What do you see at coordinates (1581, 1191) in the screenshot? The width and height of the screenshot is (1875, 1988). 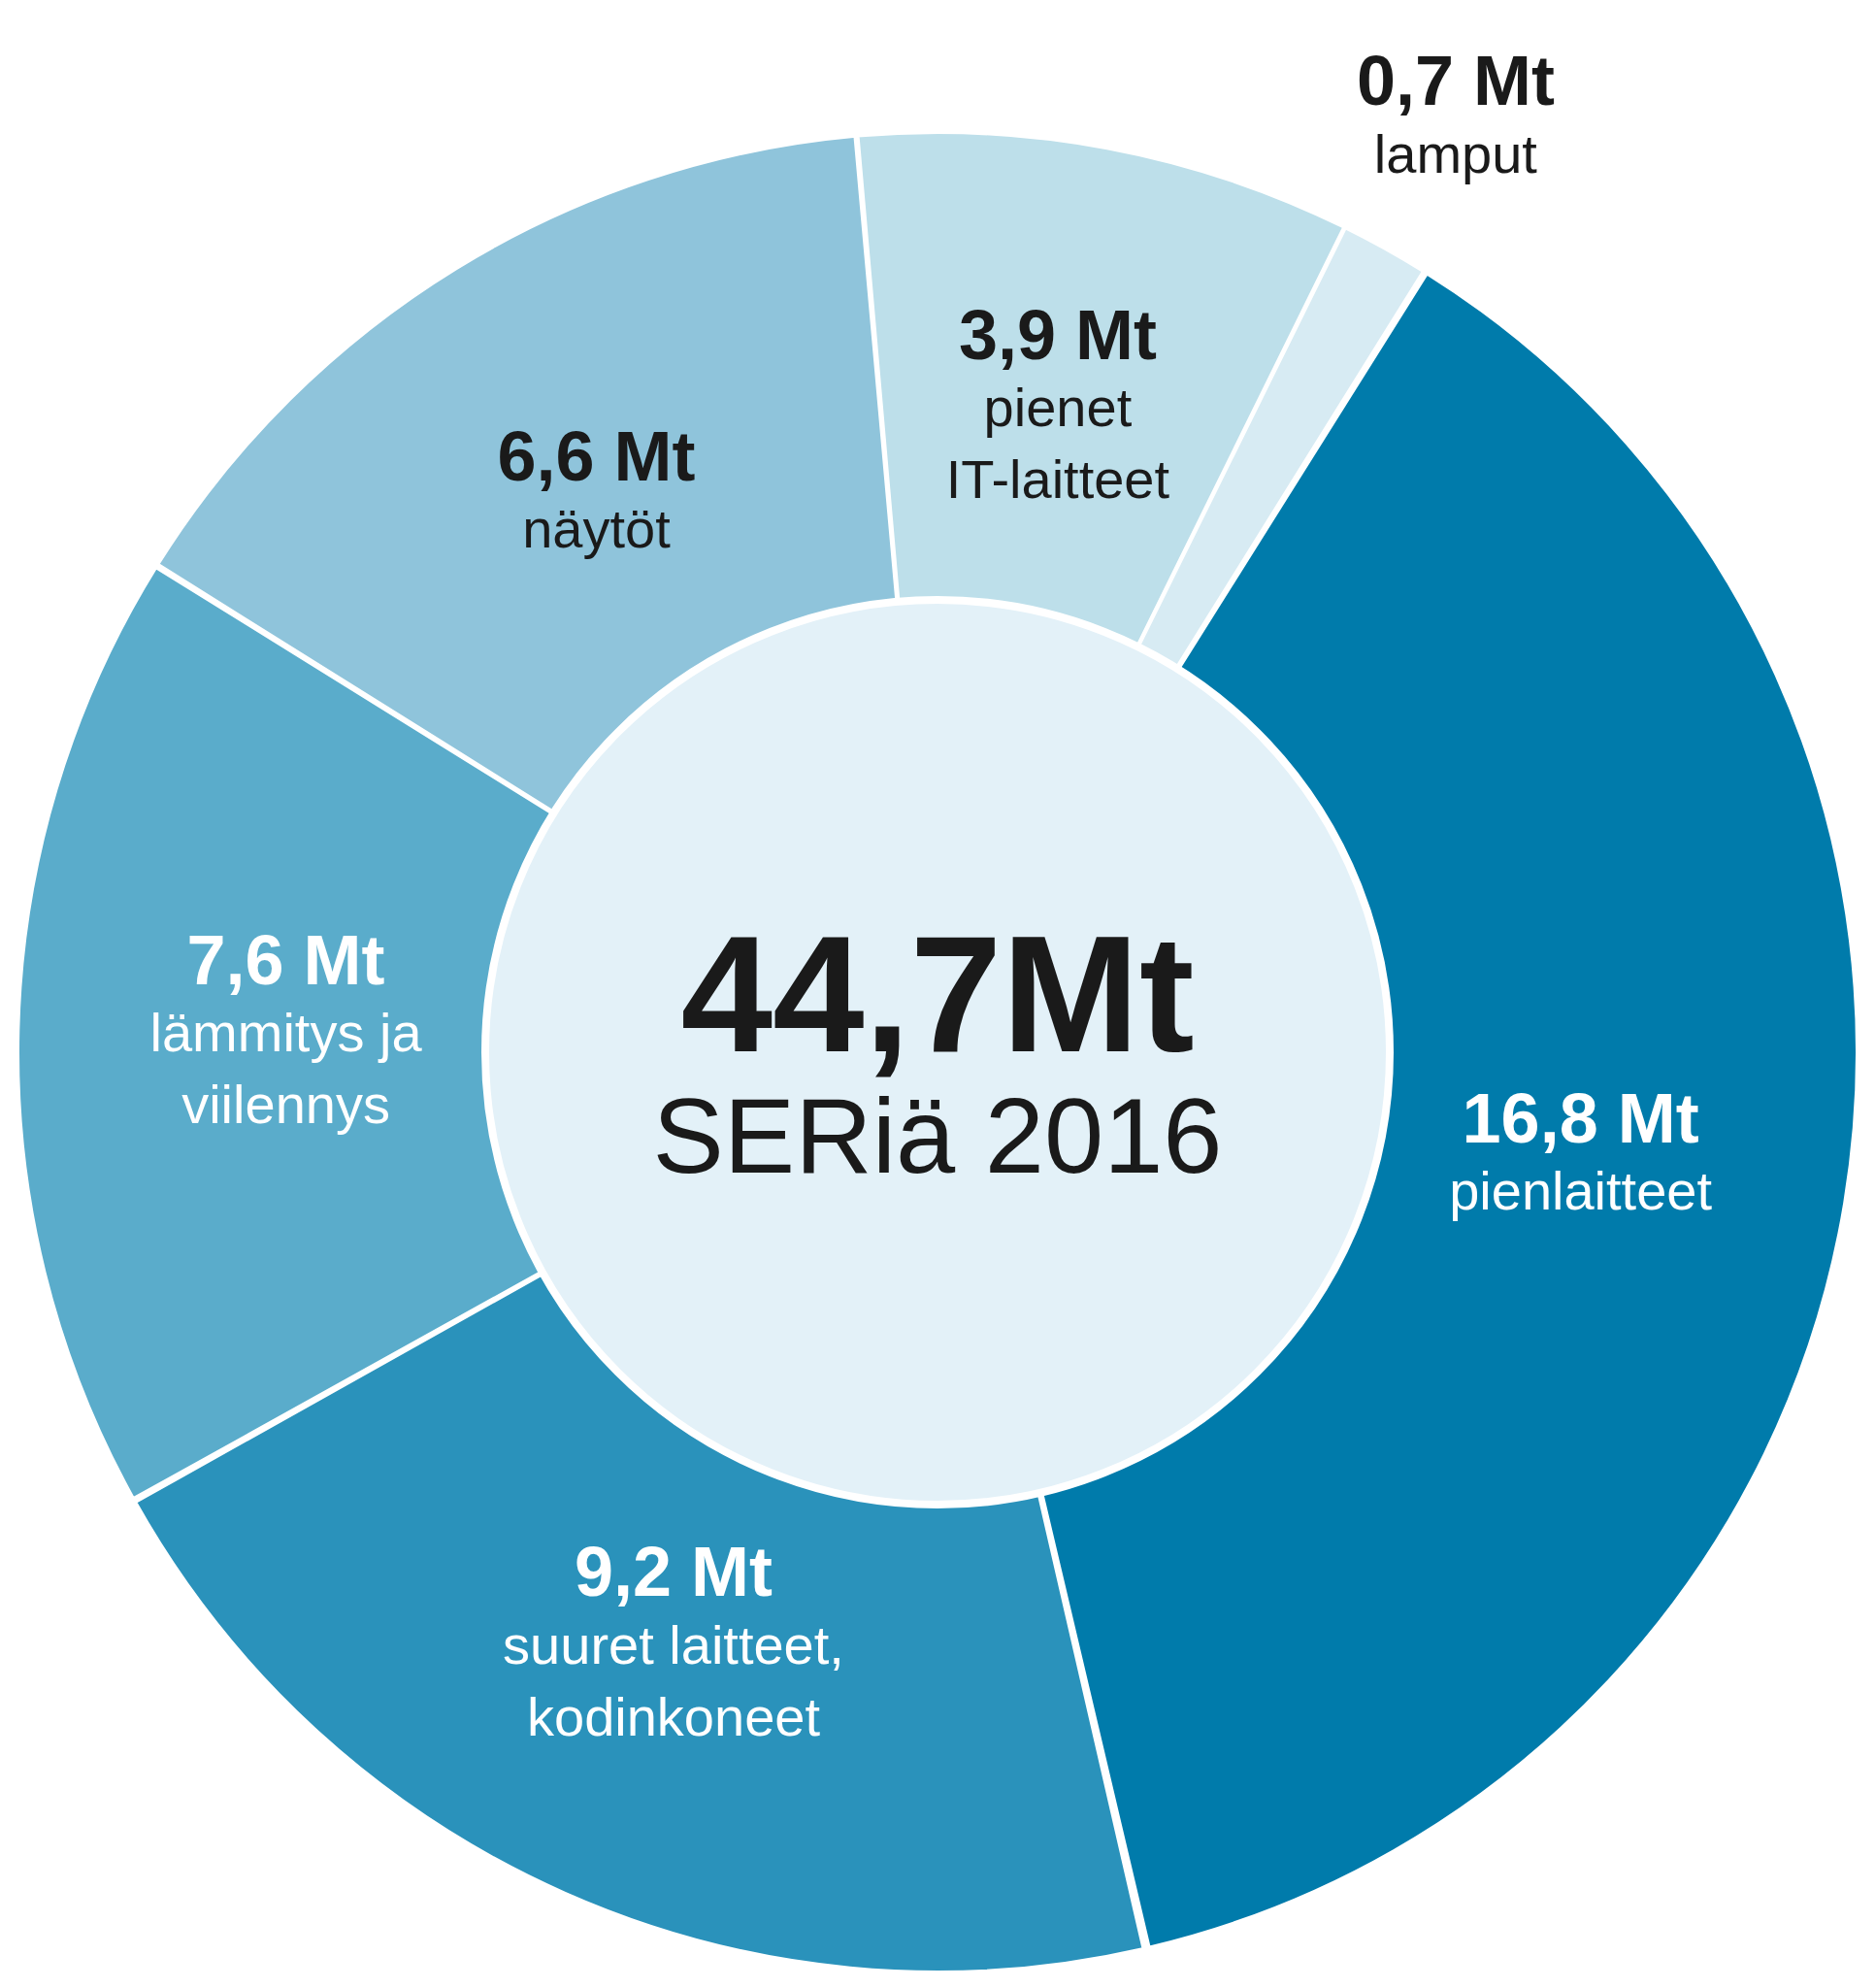 I see `slice-label: pienlaitteet` at bounding box center [1581, 1191].